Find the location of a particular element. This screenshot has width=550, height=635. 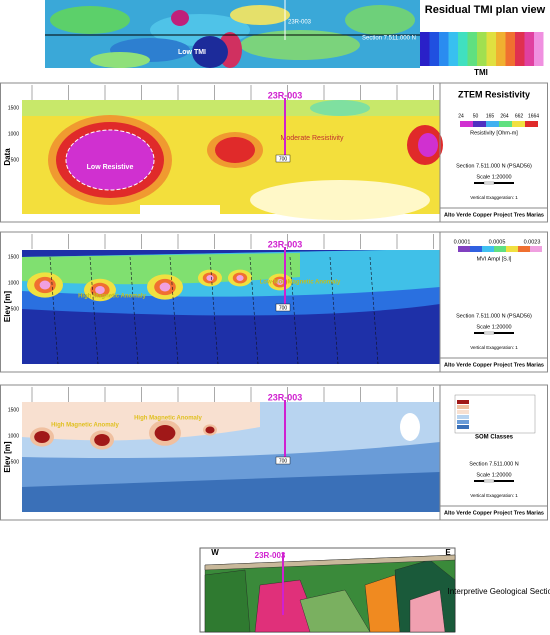

annotation: Low Resistive is located at coordinates (110, 167).